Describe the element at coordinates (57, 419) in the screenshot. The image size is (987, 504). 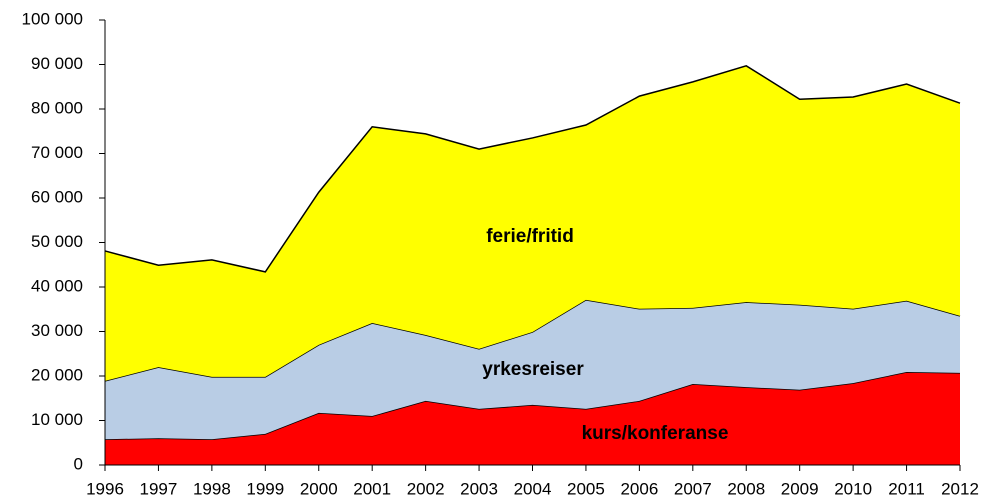
I see `y-tick-label: 10 000` at that location.